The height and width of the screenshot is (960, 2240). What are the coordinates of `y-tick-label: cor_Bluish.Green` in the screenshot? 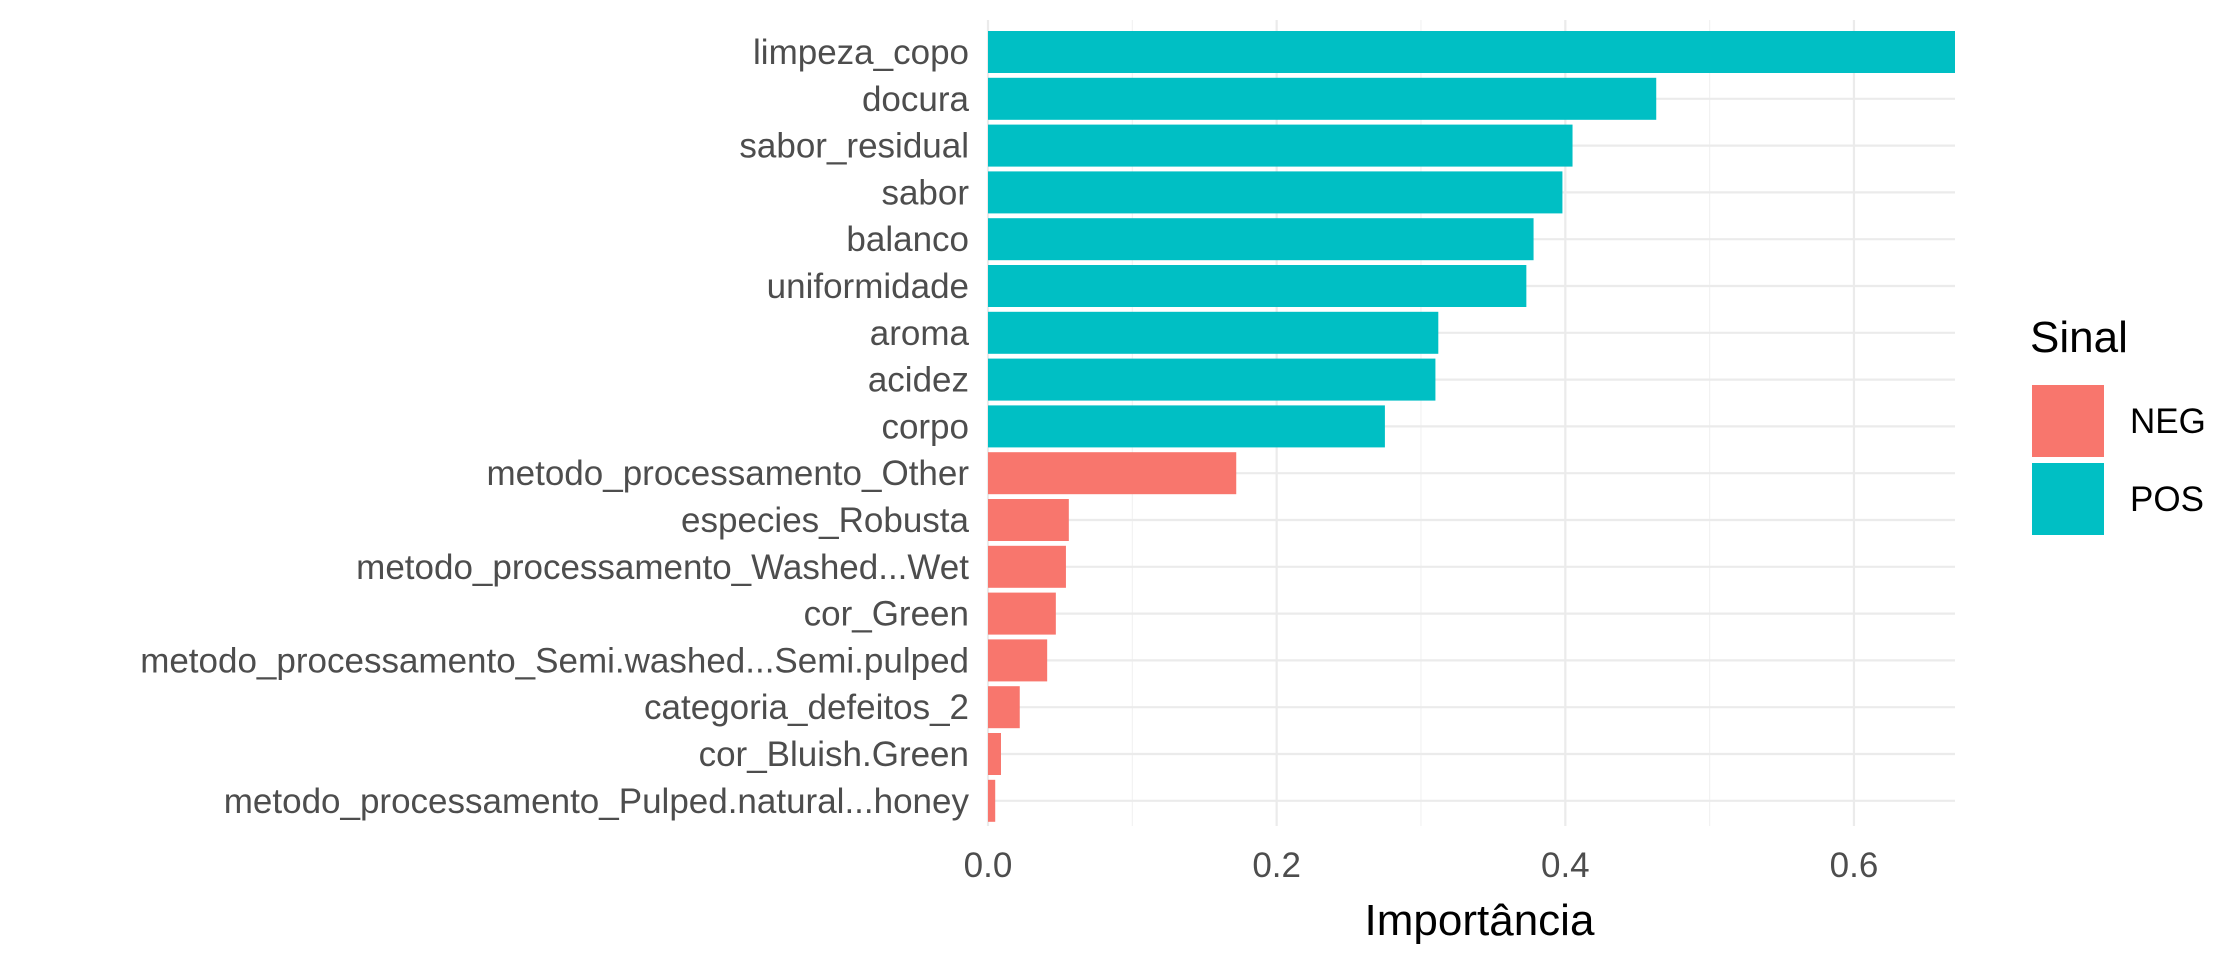 It's located at (834, 754).